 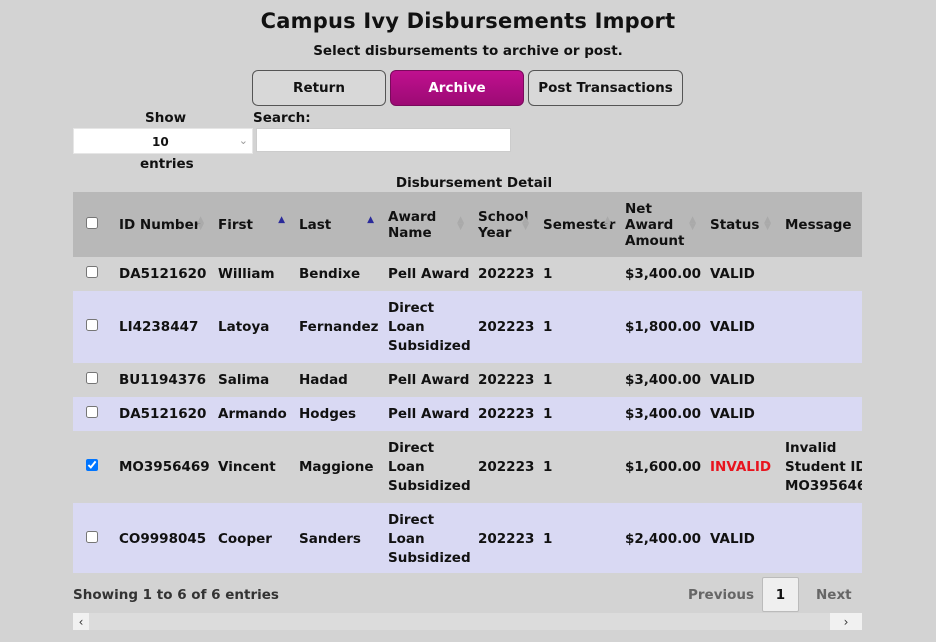 I want to click on return-button: Return, so click(x=319, y=88).